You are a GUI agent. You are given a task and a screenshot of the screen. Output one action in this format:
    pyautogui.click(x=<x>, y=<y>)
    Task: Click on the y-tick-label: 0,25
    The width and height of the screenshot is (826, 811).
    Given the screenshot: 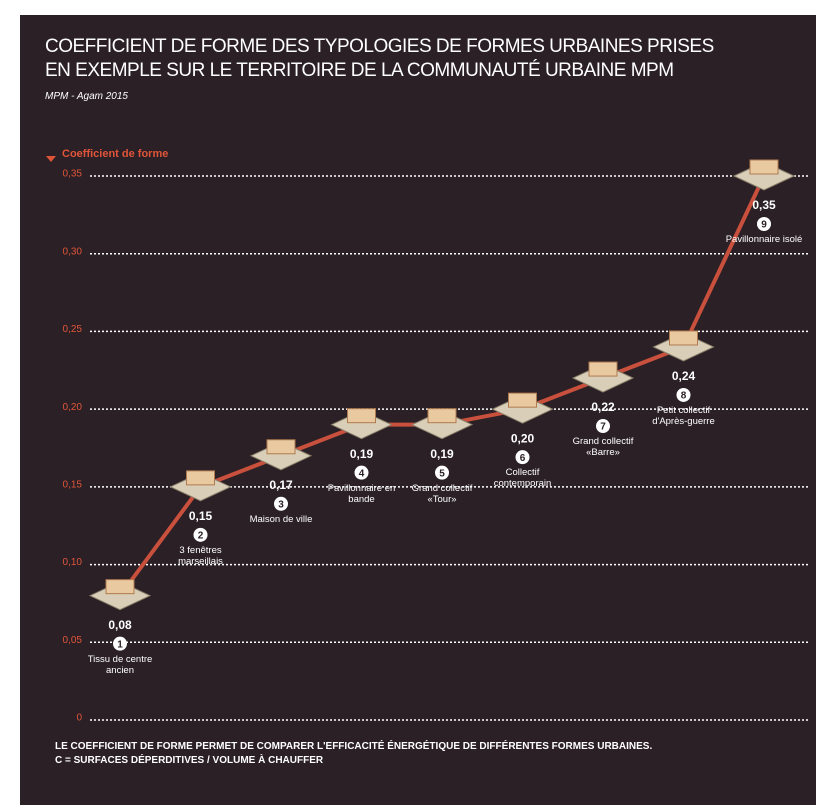 What is the action you would take?
    pyautogui.click(x=73, y=329)
    